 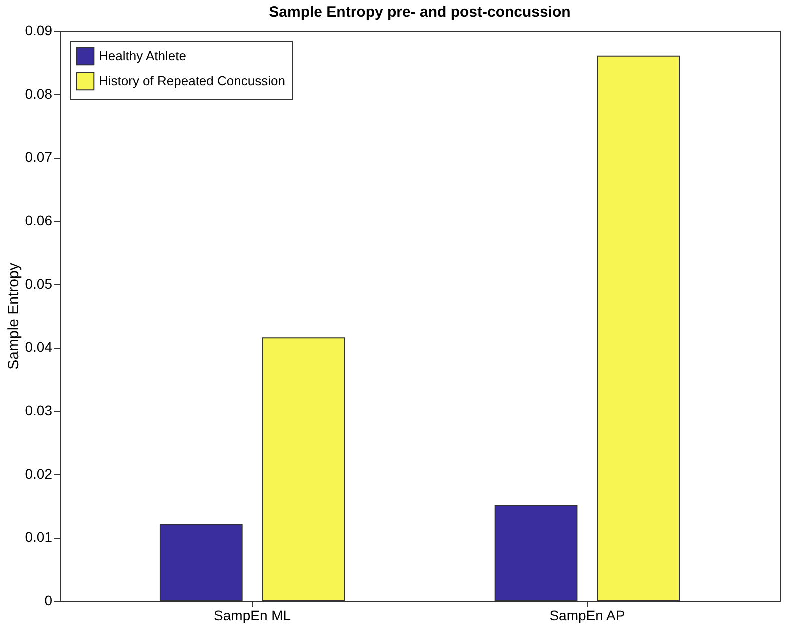 I want to click on y-axis-title: Sample Entropy, so click(x=13, y=316).